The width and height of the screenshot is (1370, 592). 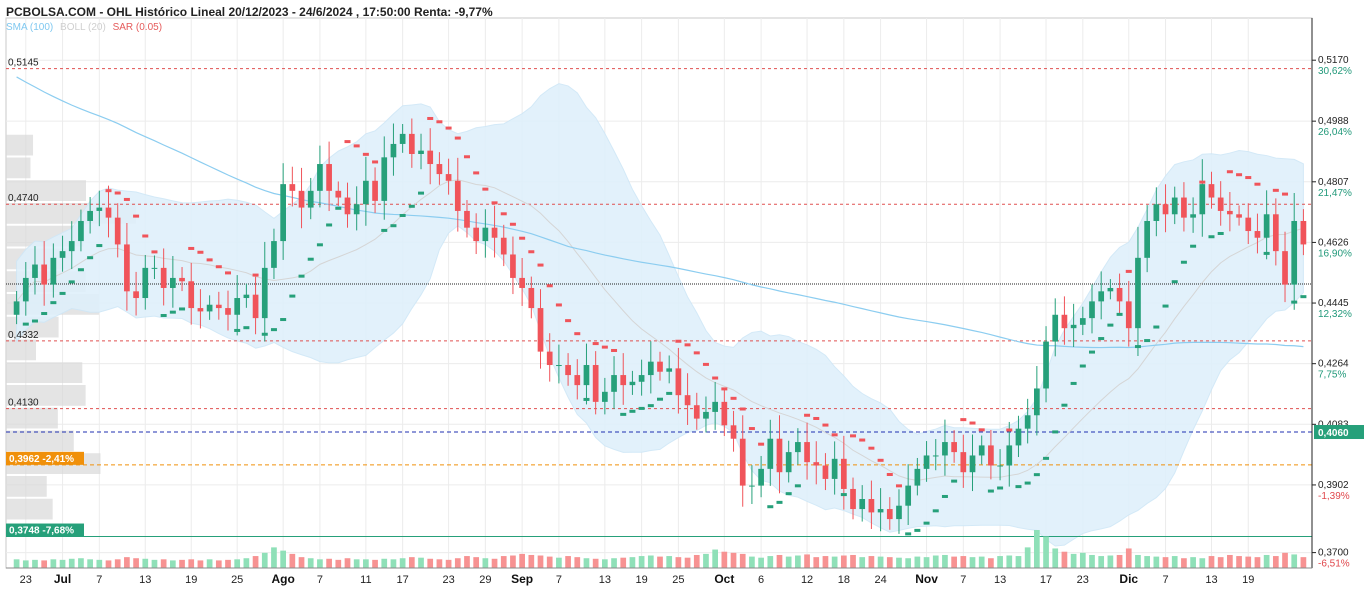 What do you see at coordinates (880, 580) in the screenshot?
I see `date-tick-label: 24` at bounding box center [880, 580].